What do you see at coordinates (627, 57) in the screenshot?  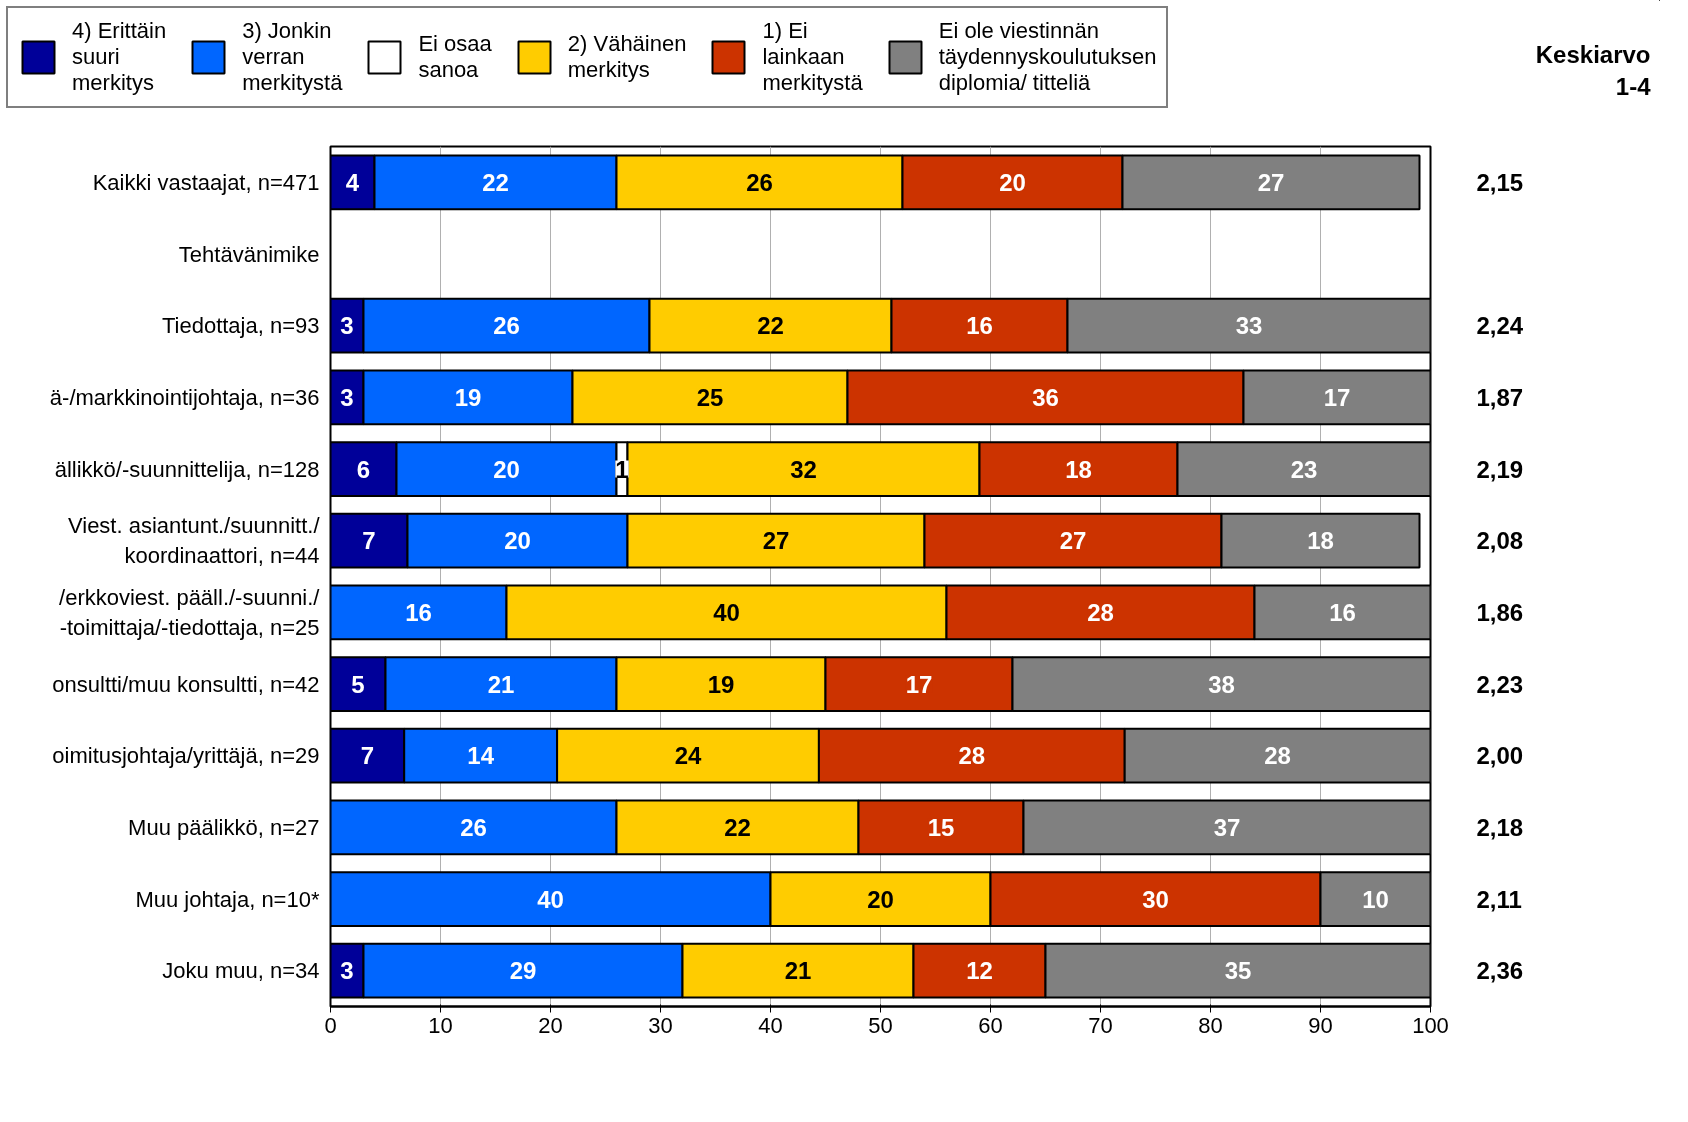 I see `legend-label: 2) Vähäinen merkitys` at bounding box center [627, 57].